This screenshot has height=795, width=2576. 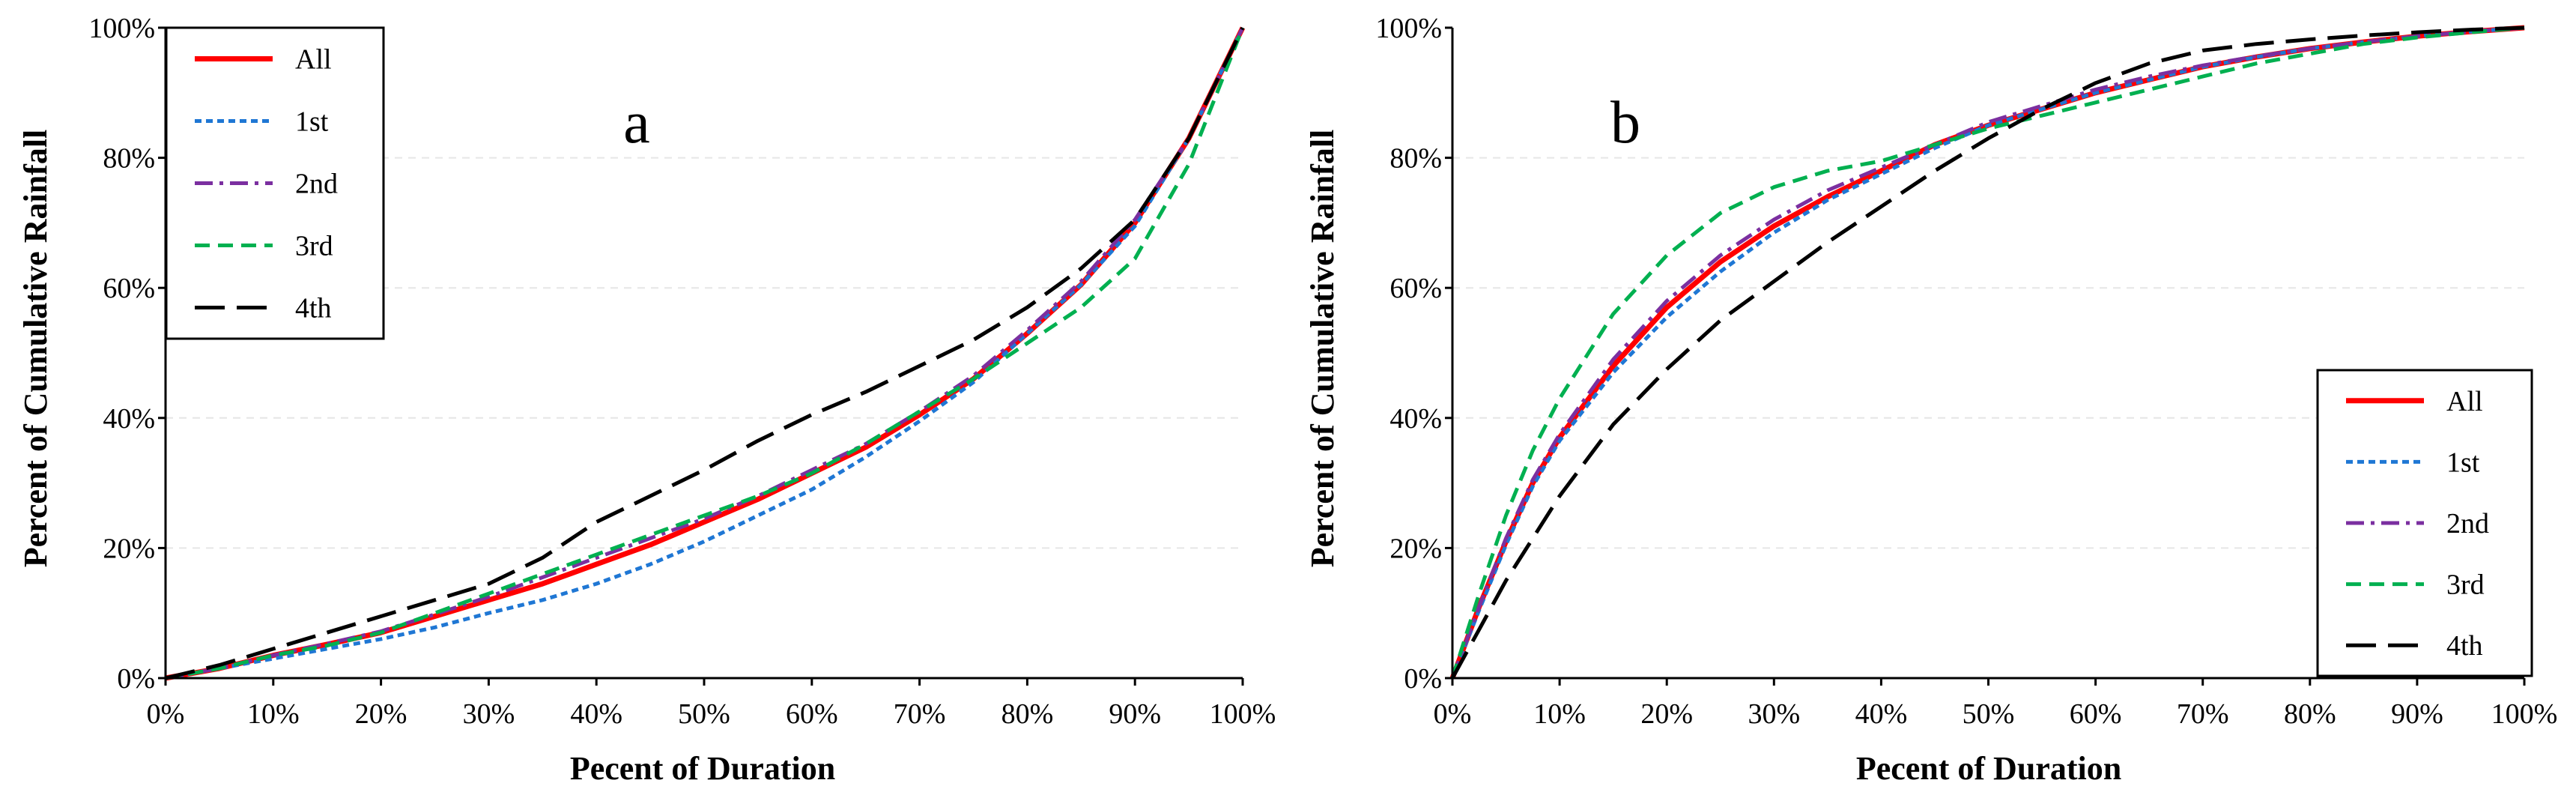 I want to click on panel-a-legend-label-all: All, so click(x=314, y=60).